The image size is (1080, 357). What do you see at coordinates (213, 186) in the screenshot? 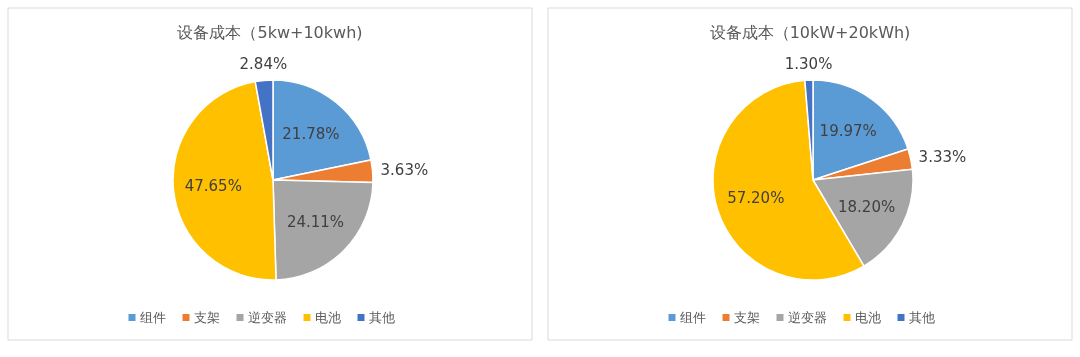
I see `data-label: 47.65%` at bounding box center [213, 186].